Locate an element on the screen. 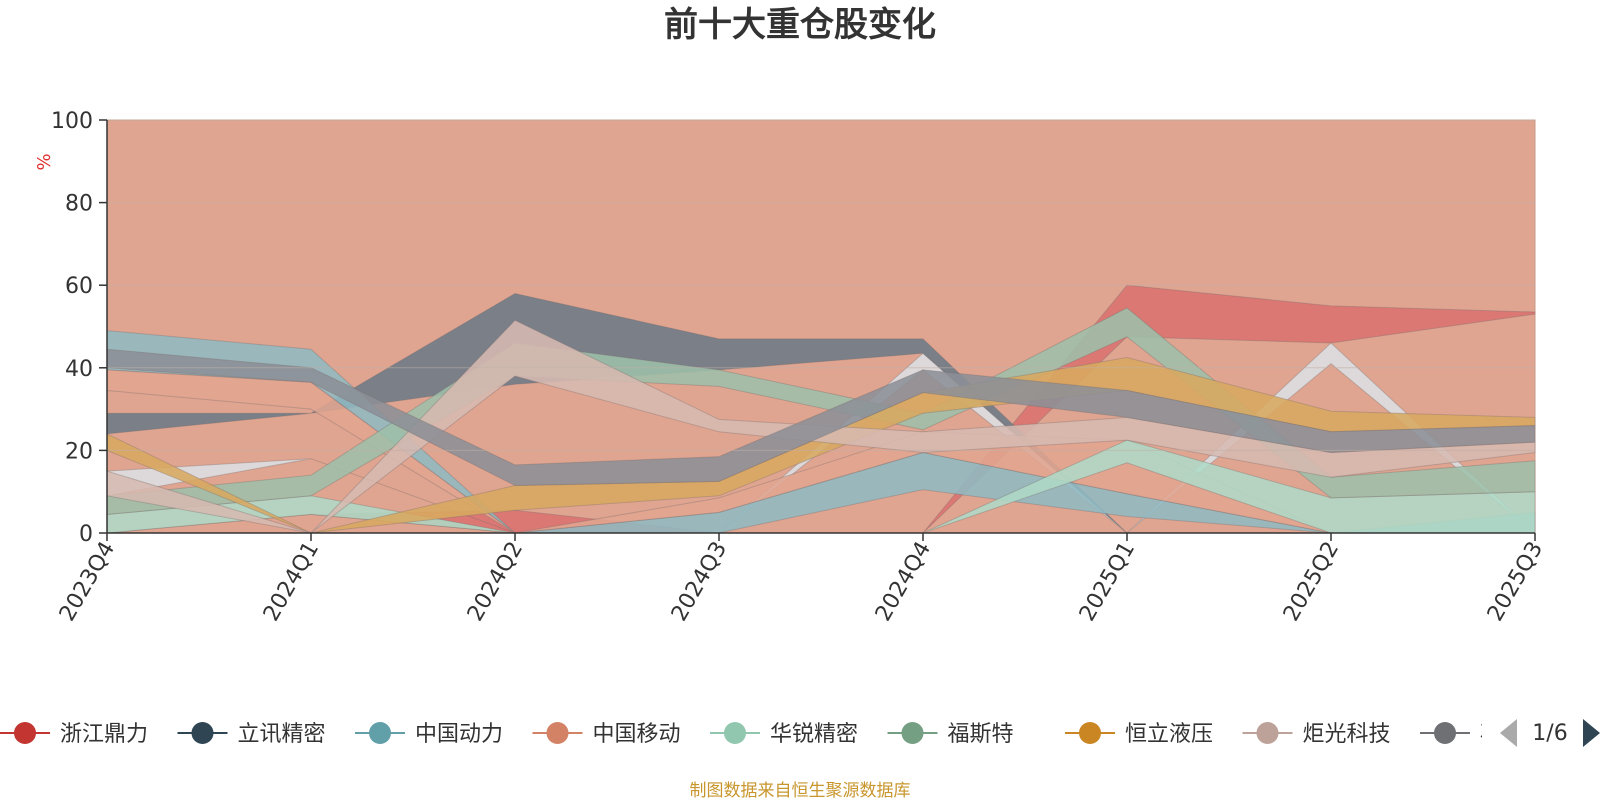 The height and width of the screenshot is (800, 1600). y-tick-label: 60 is located at coordinates (79, 286).